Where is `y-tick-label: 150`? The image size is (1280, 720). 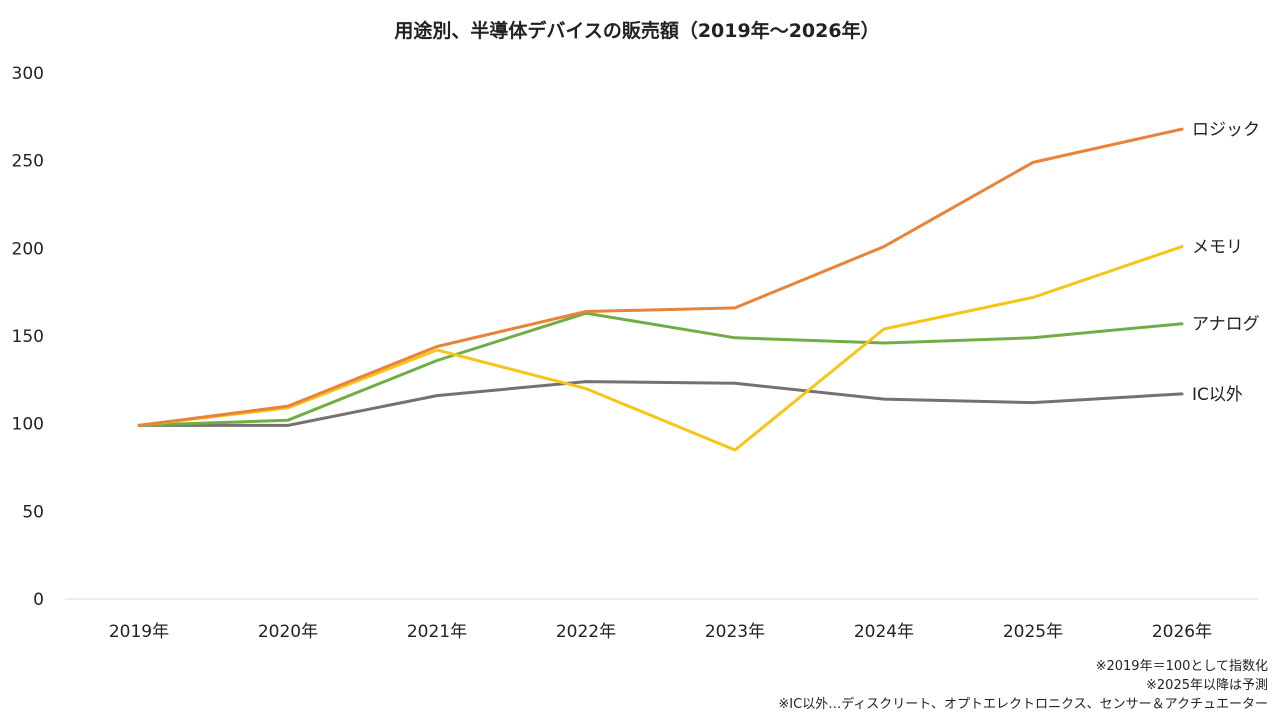
y-tick-label: 150 is located at coordinates (28, 337).